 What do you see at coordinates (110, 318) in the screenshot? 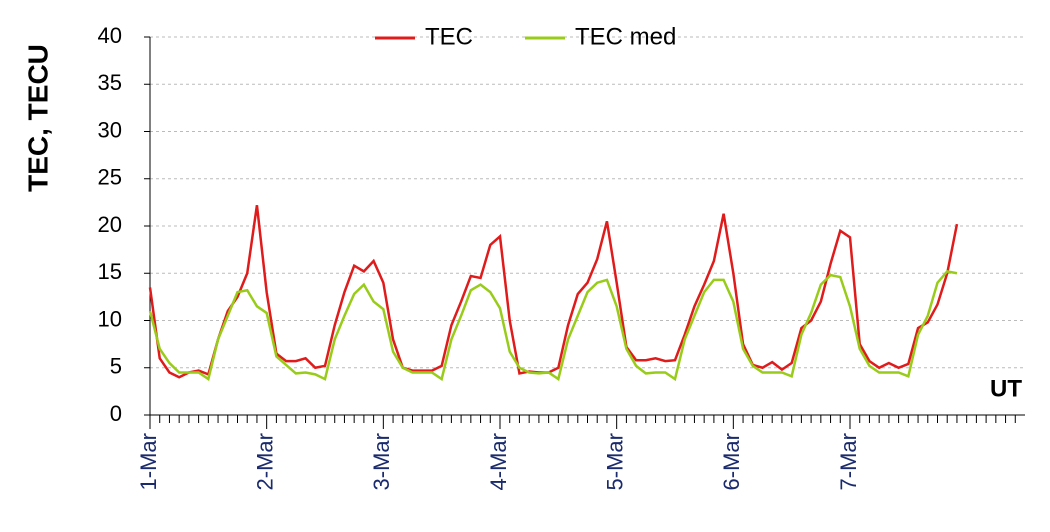
I see `y-tick-label: 10` at bounding box center [110, 318].